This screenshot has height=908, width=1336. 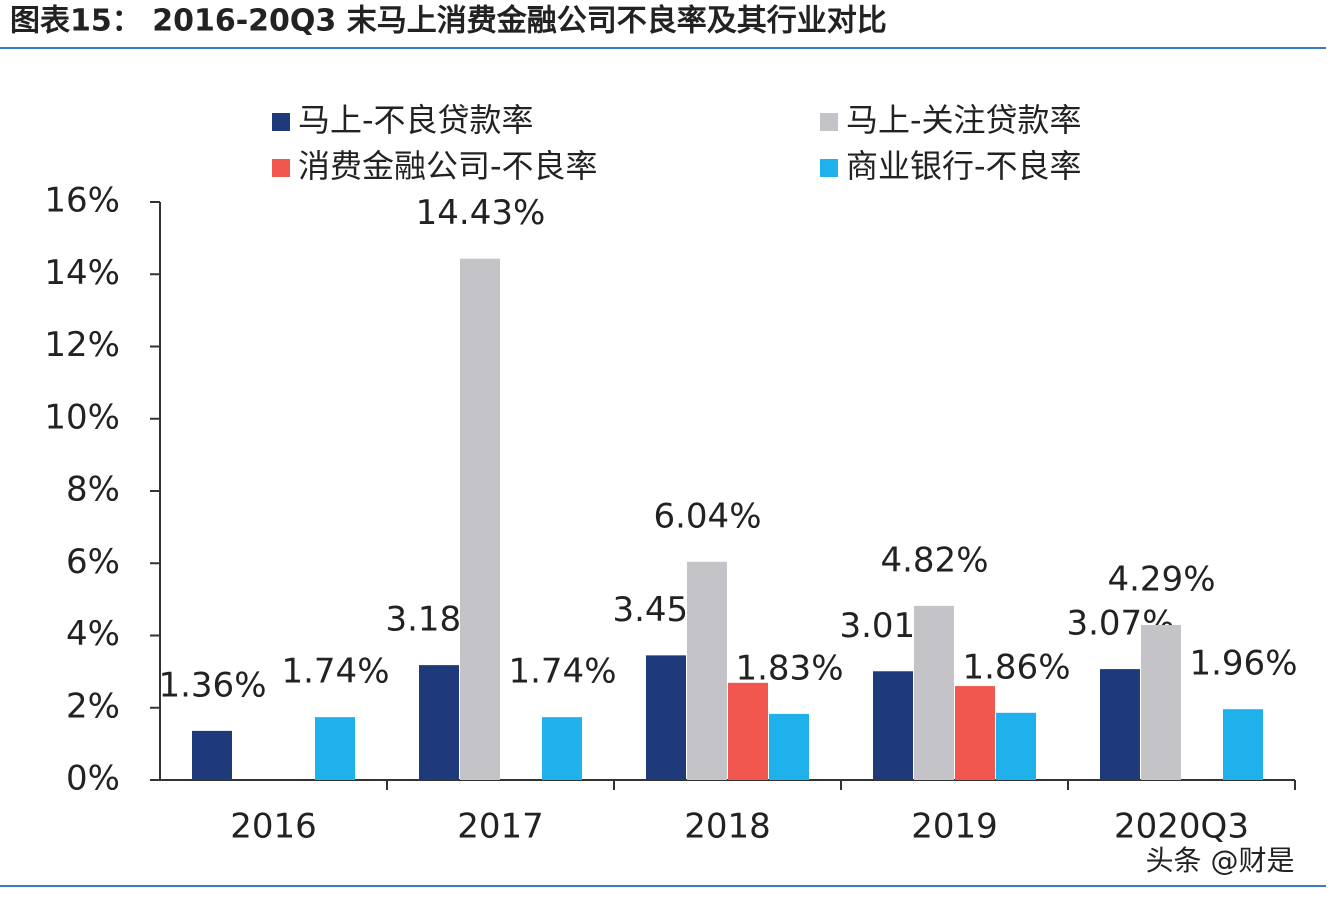 What do you see at coordinates (93, 779) in the screenshot?
I see `y-tick-label: 0%` at bounding box center [93, 779].